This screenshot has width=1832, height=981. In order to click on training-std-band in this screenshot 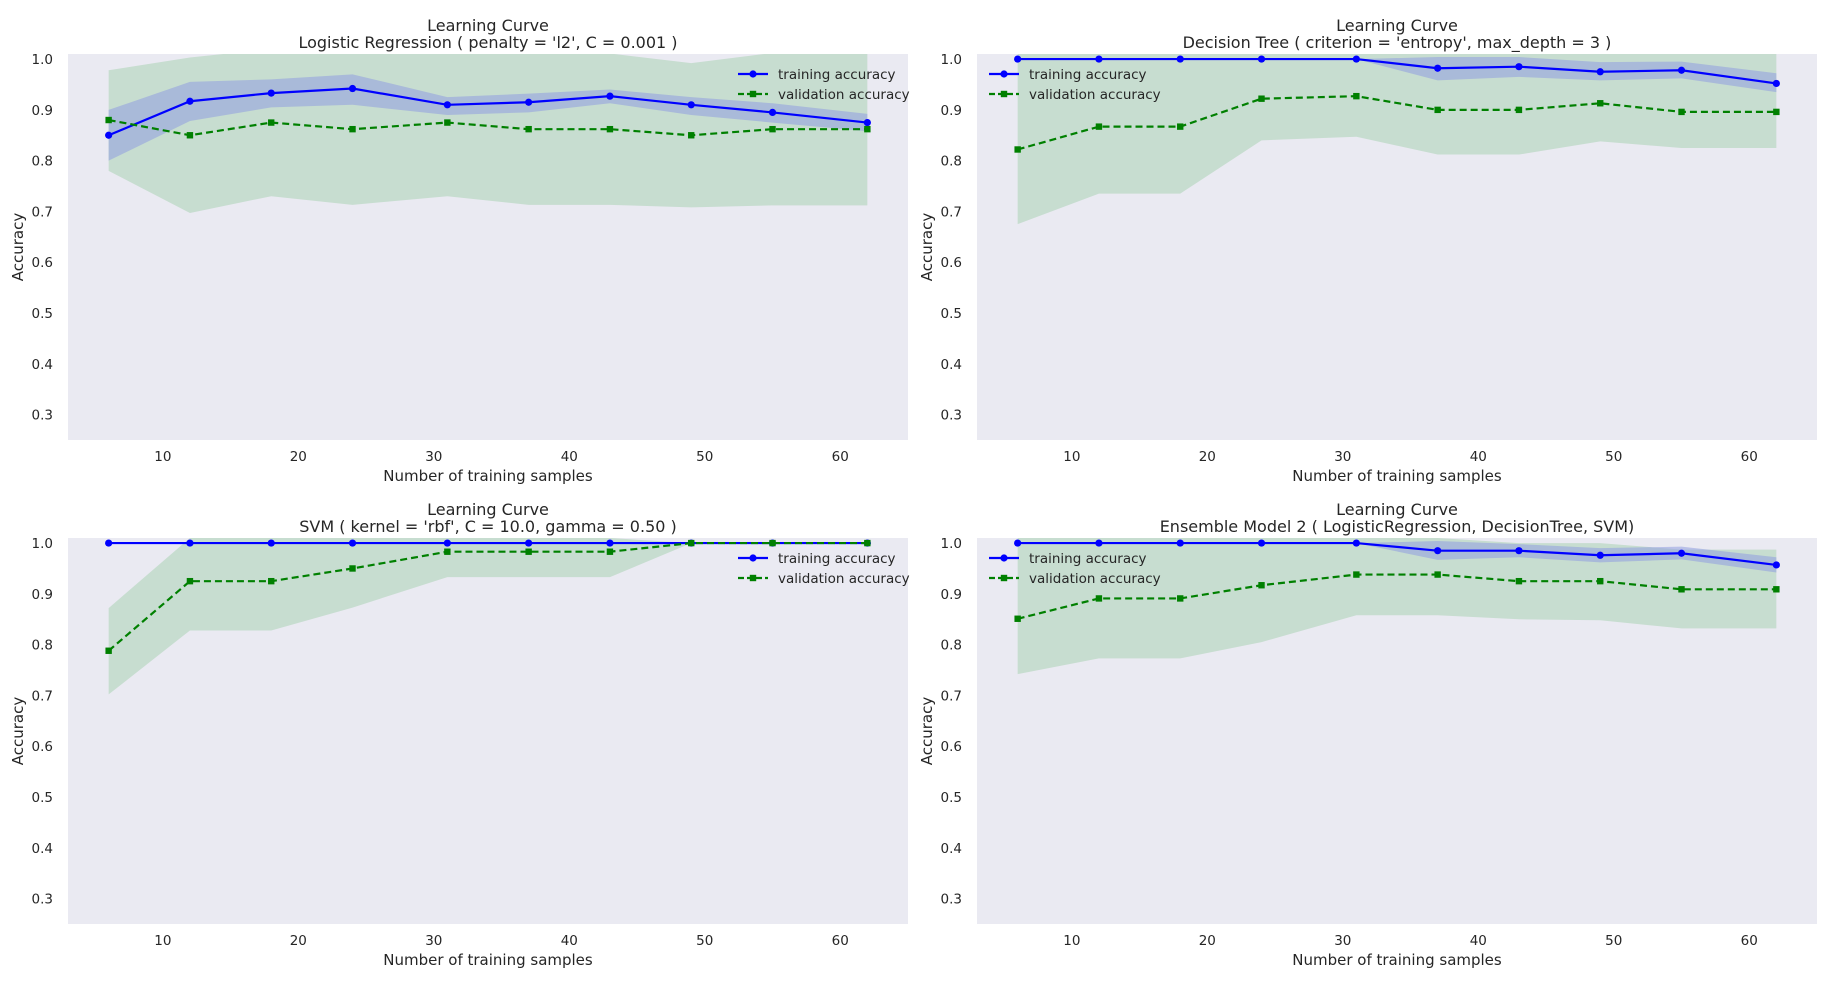, I will do `click(488, 117)`.